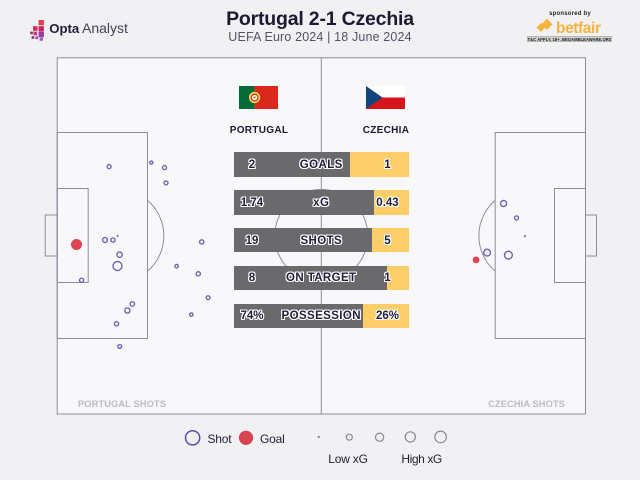 The width and height of the screenshot is (640, 480). I want to click on svg-text: Opta, so click(64, 28).